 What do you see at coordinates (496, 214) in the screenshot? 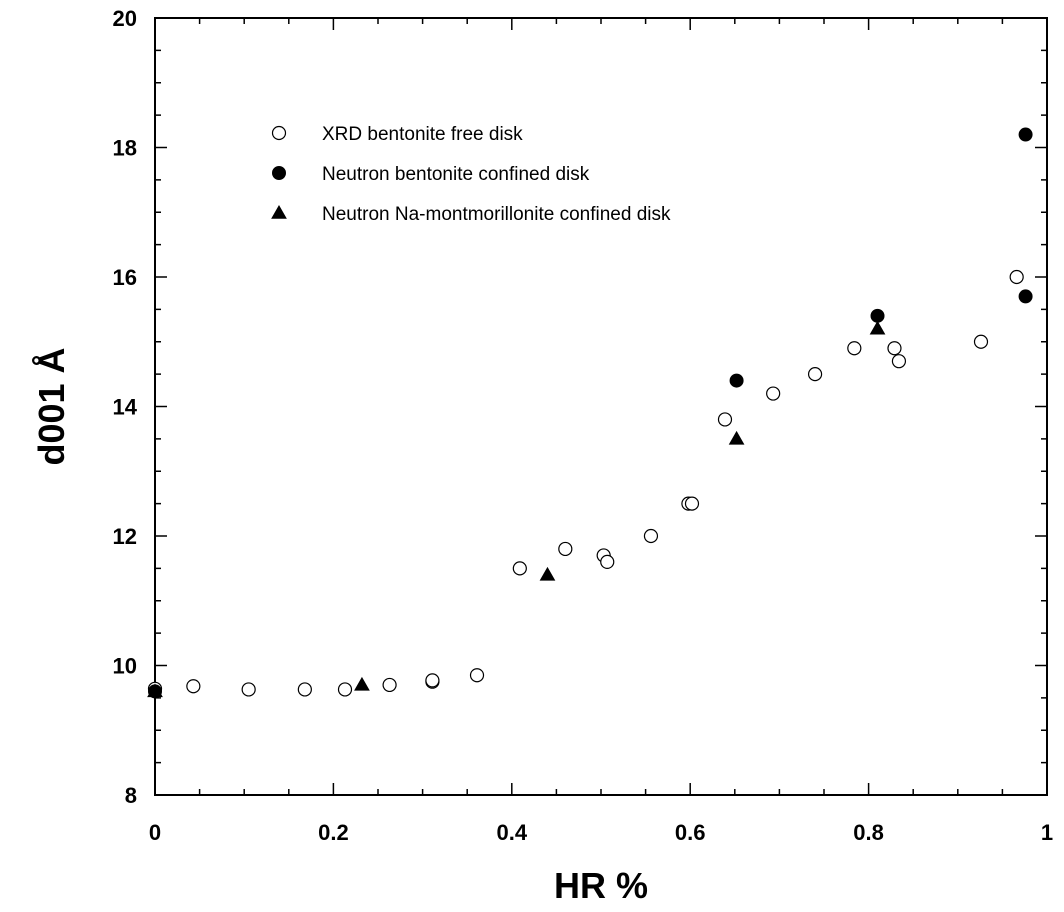
I see `legend-label: Neutron Na-montmorillonite confined disk` at bounding box center [496, 214].